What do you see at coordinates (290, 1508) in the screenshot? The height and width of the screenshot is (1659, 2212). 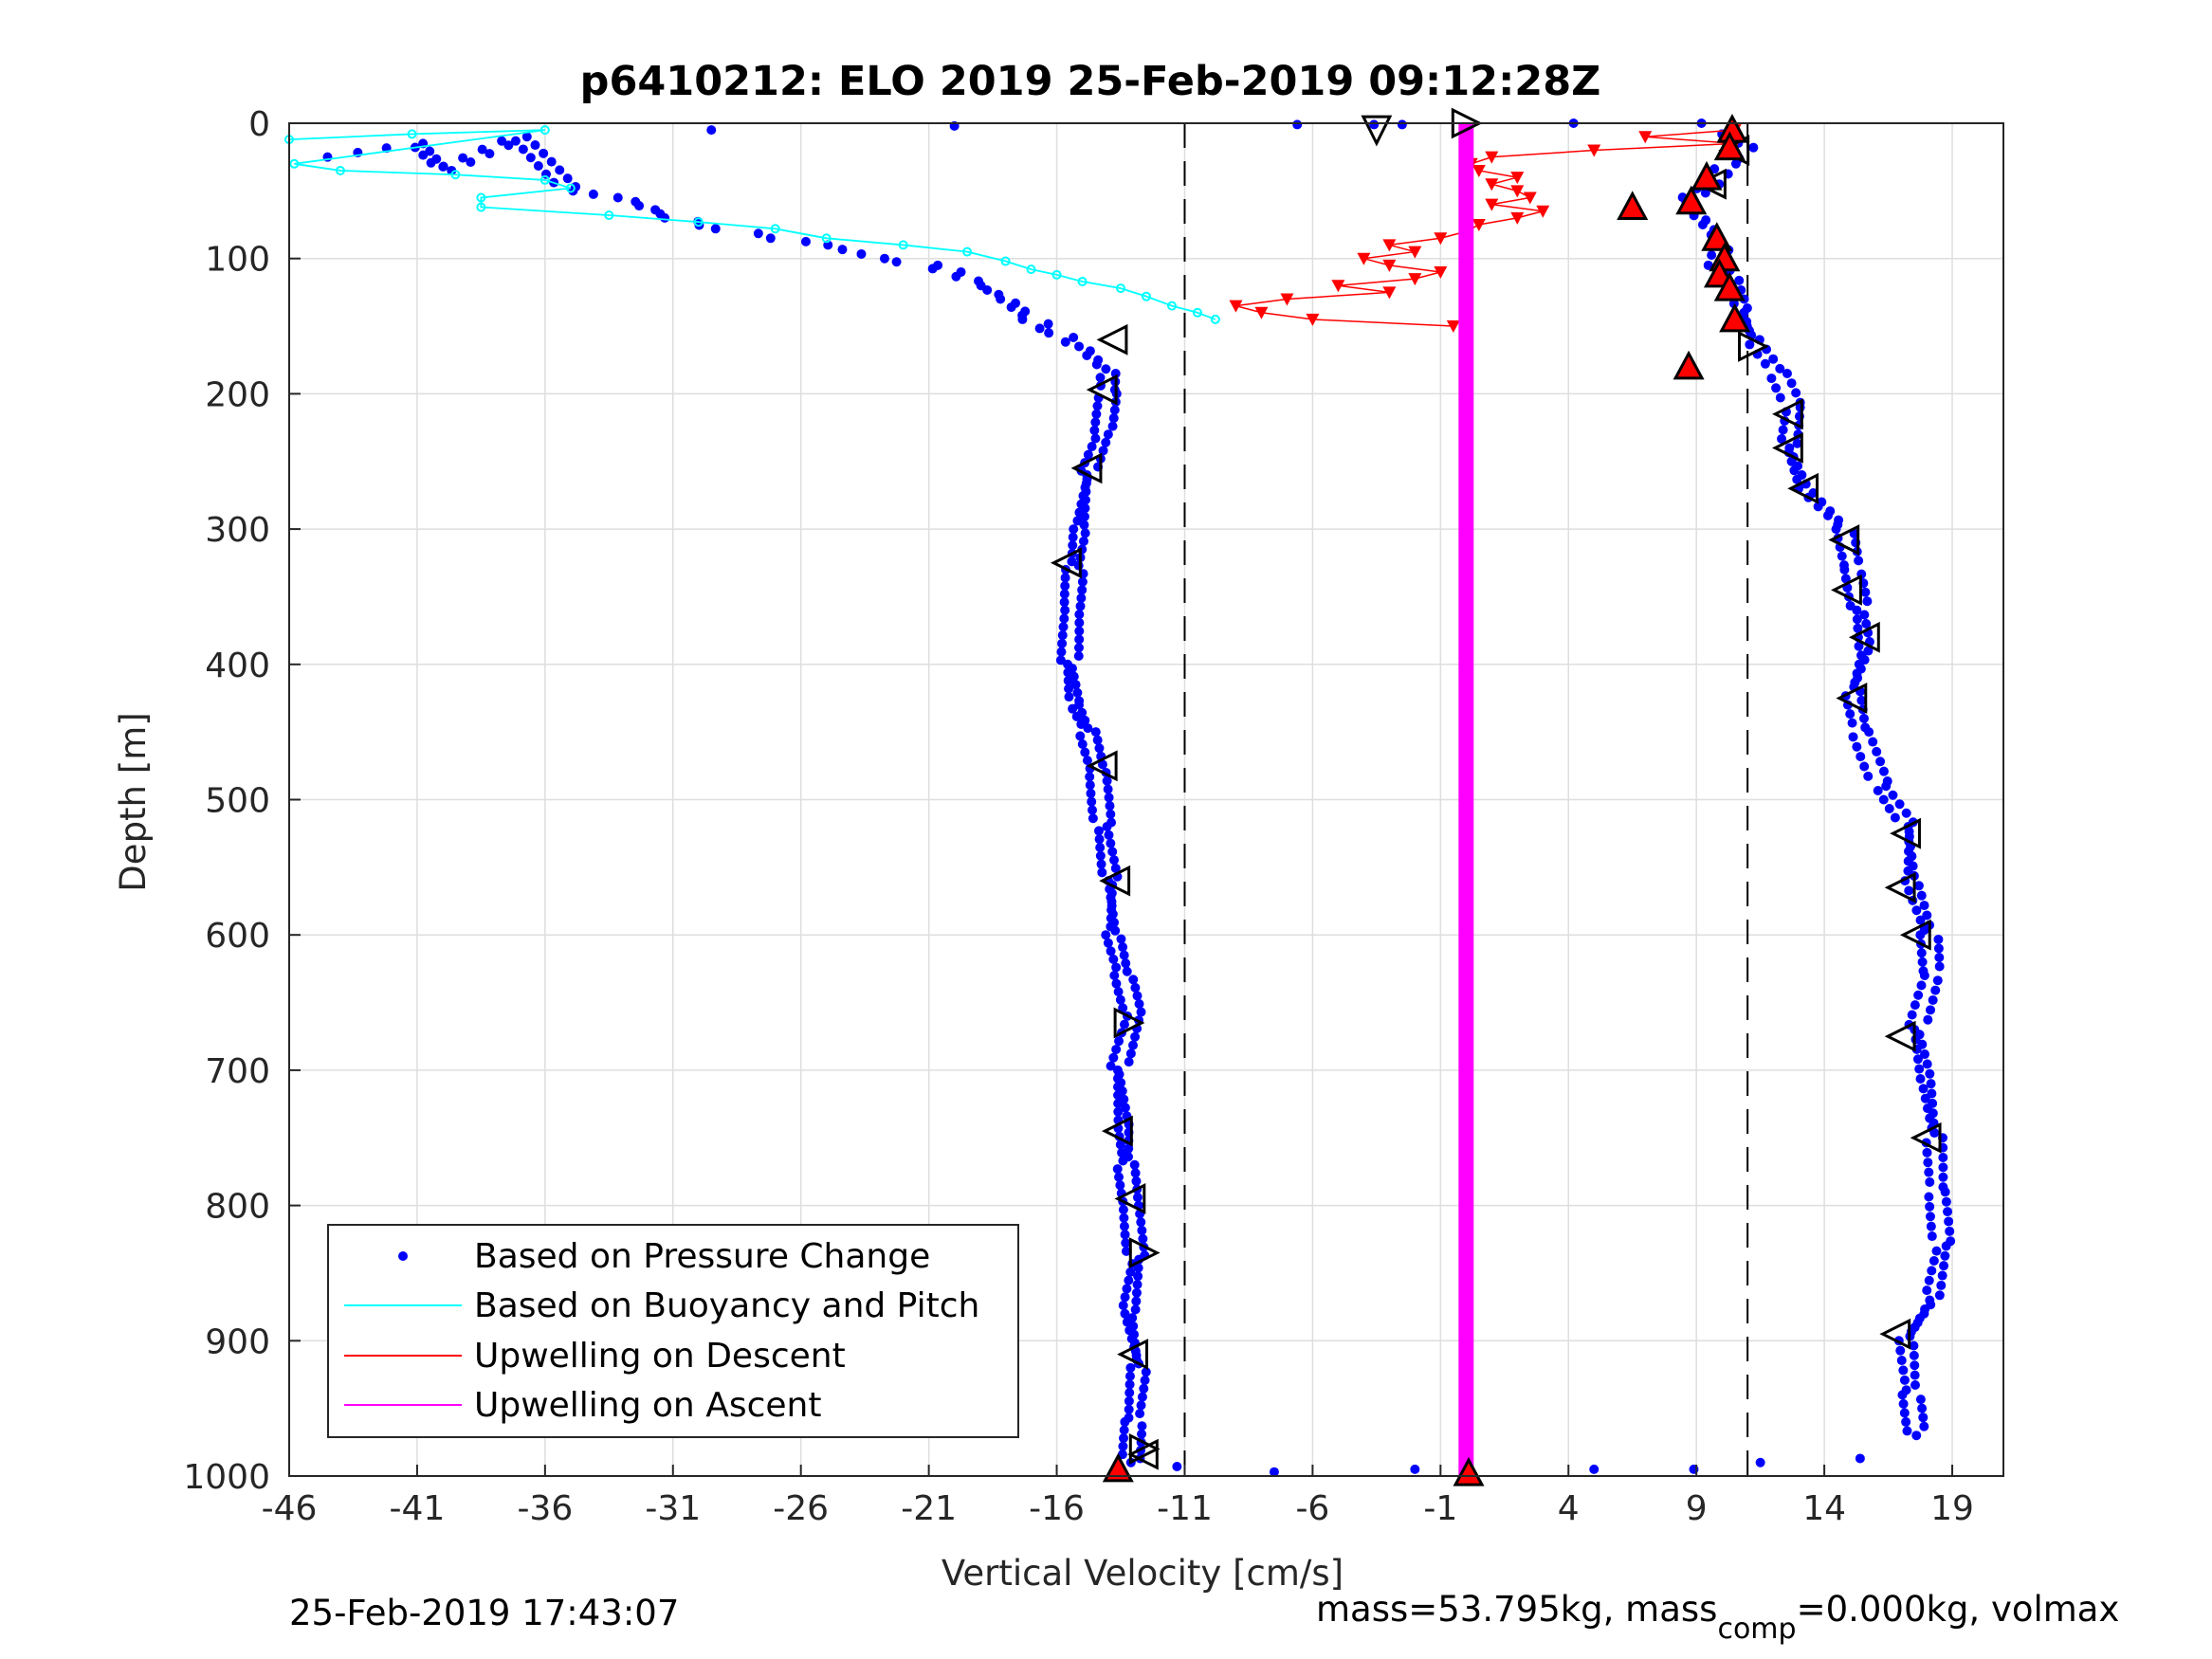 I see `x-tick-label: -46` at bounding box center [290, 1508].